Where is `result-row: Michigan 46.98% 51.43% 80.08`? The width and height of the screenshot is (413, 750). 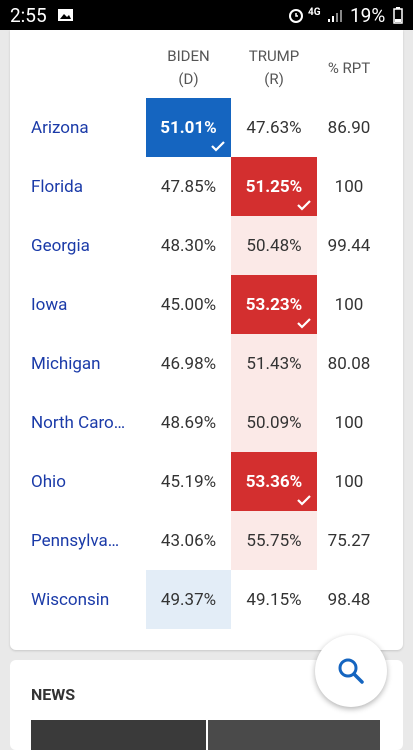 result-row: Michigan 46.98% 51.43% 80.08 is located at coordinates (206, 363).